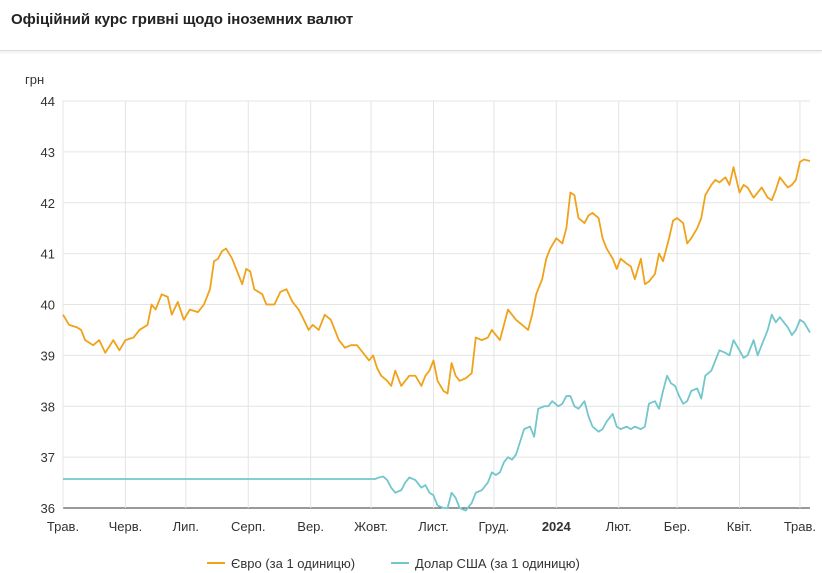 The width and height of the screenshot is (822, 573). I want to click on legend-label-euro: Євро (за 1 одиницю), so click(293, 563).